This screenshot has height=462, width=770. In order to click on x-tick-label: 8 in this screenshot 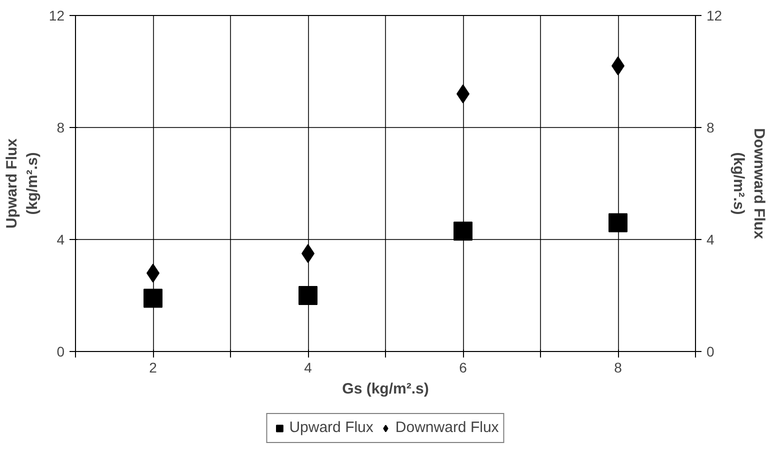, I will do `click(618, 368)`.